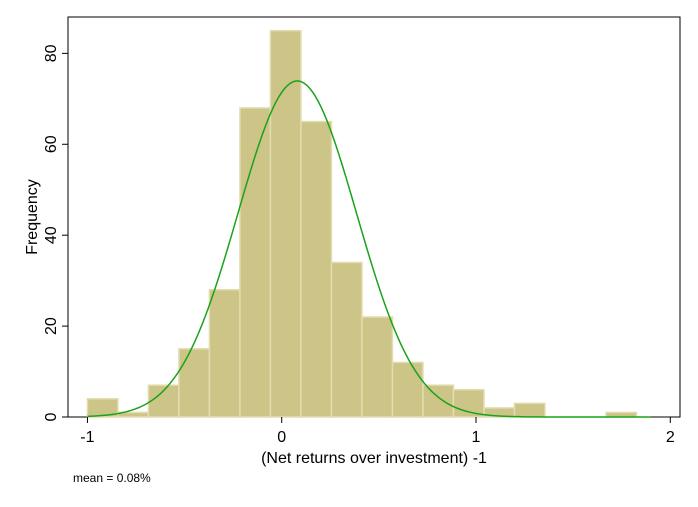 The height and width of the screenshot is (507, 698). Describe the element at coordinates (87, 437) in the screenshot. I see `x-tick-label: -1` at that location.